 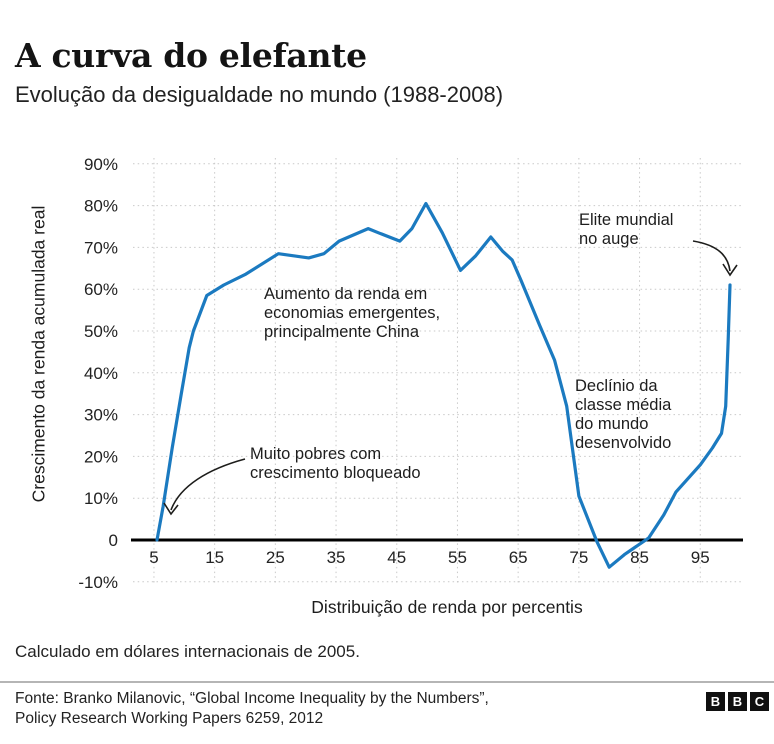 What do you see at coordinates (101, 247) in the screenshot?
I see `y-tick-label: 70%` at bounding box center [101, 247].